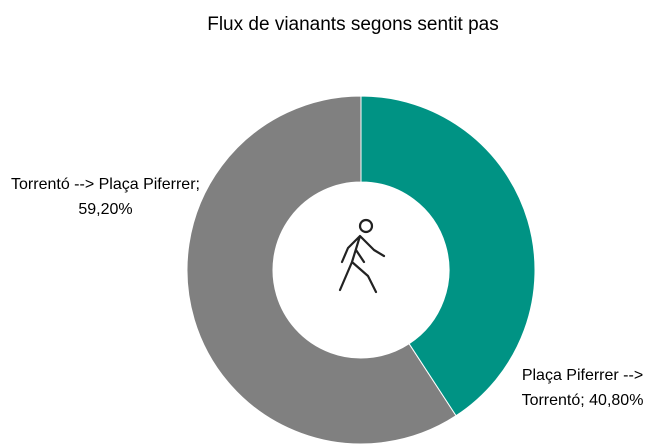 This screenshot has height=447, width=668. I want to click on label-value: 40,80%, so click(616, 400).